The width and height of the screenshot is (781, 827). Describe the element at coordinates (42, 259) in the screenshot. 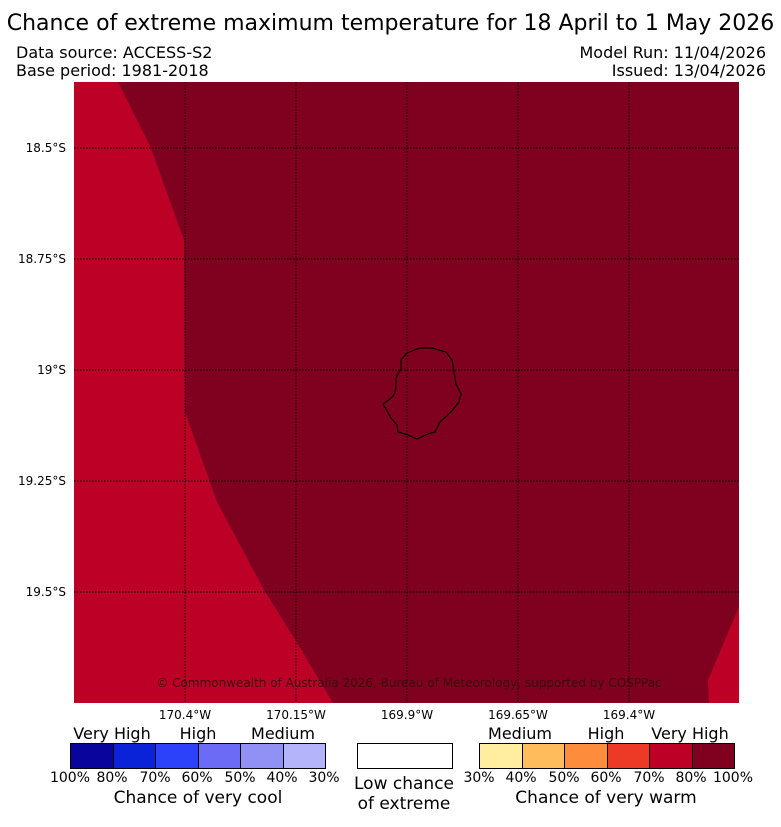

I see `lat-label: 18.75°S` at that location.